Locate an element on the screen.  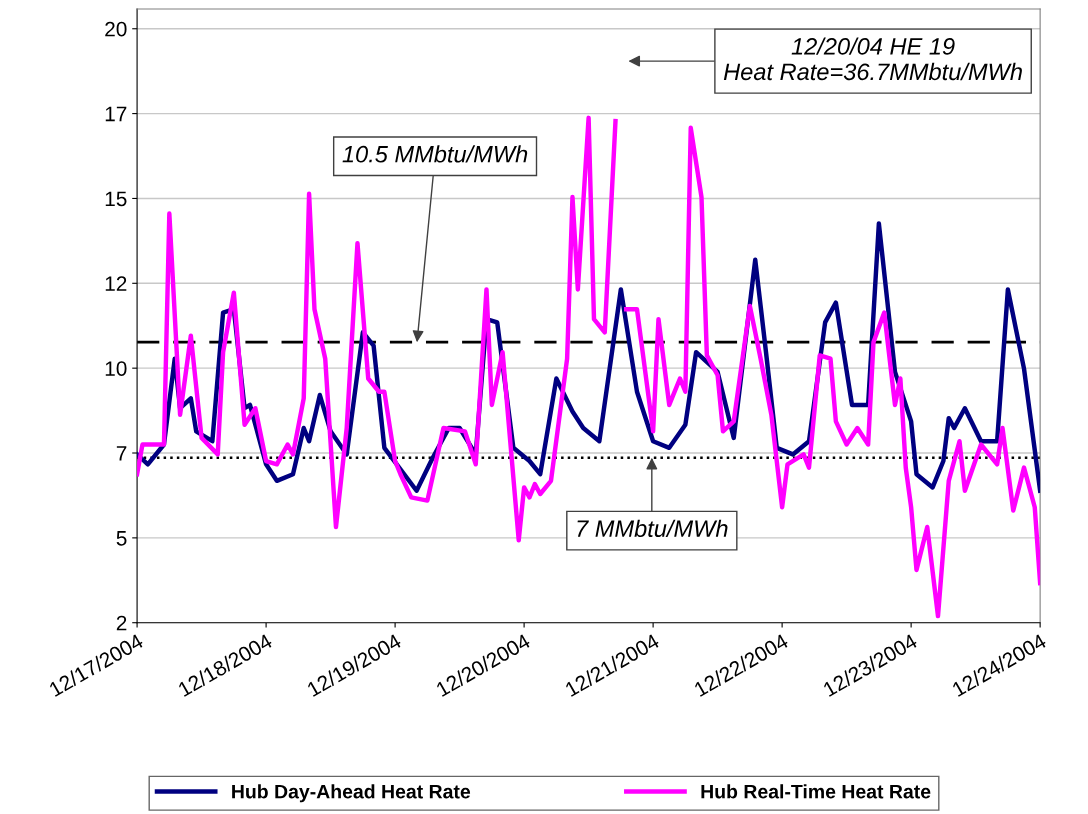
y-tick-label: 7 is located at coordinates (121, 453).